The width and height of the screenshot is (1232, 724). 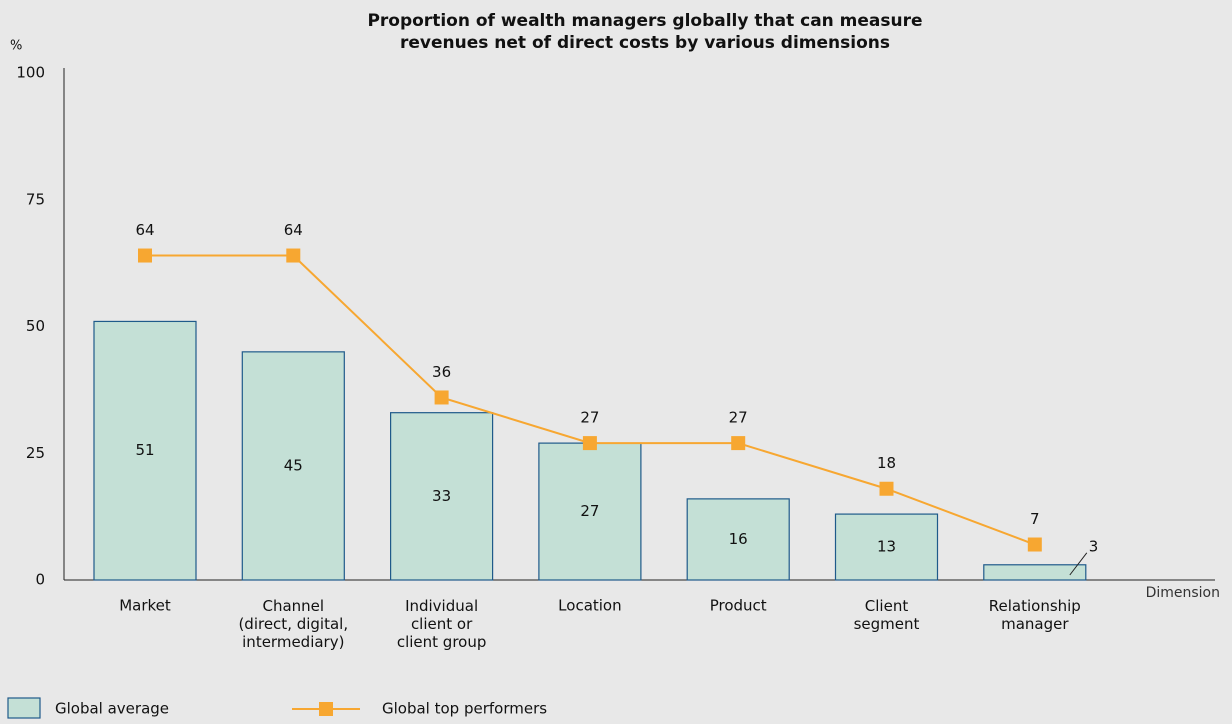 I want to click on bar-value-label: 16, so click(x=738, y=539).